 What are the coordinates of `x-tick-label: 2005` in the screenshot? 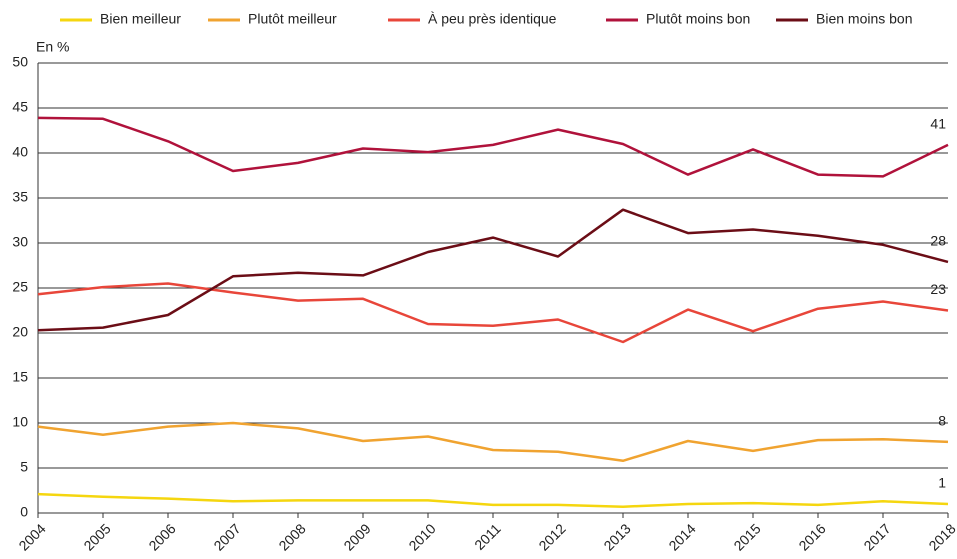 It's located at (96, 536).